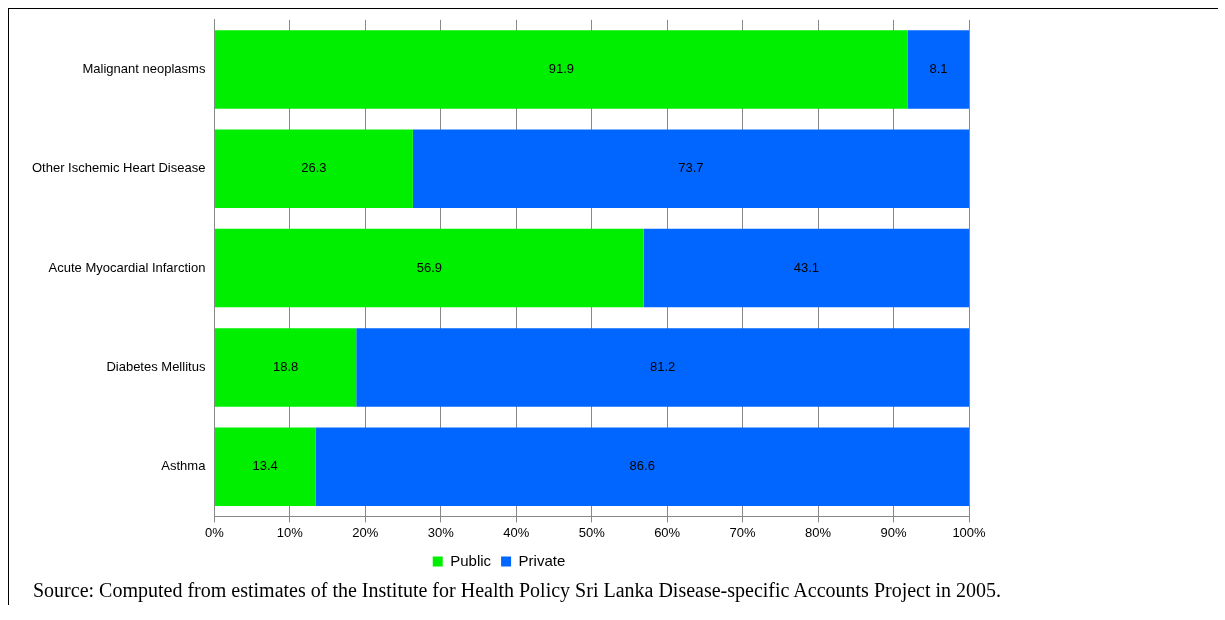 The width and height of the screenshot is (1225, 620). Describe the element at coordinates (214, 532) in the screenshot. I see `x-tick-label: 0%` at that location.